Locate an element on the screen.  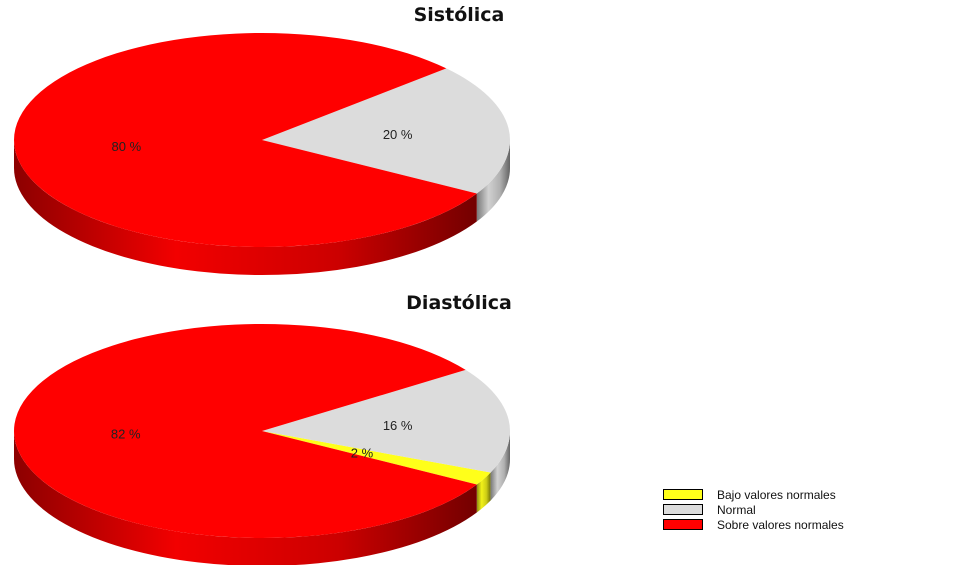
pie-label-0-normal: 20 % is located at coordinates (398, 134).